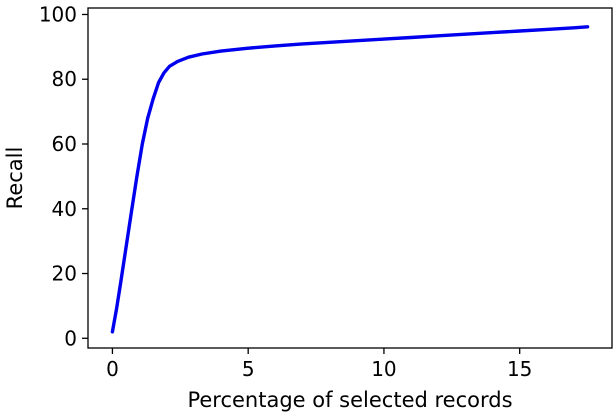 The height and width of the screenshot is (420, 616). What do you see at coordinates (248, 369) in the screenshot?
I see `x-tick-label: 5` at bounding box center [248, 369].